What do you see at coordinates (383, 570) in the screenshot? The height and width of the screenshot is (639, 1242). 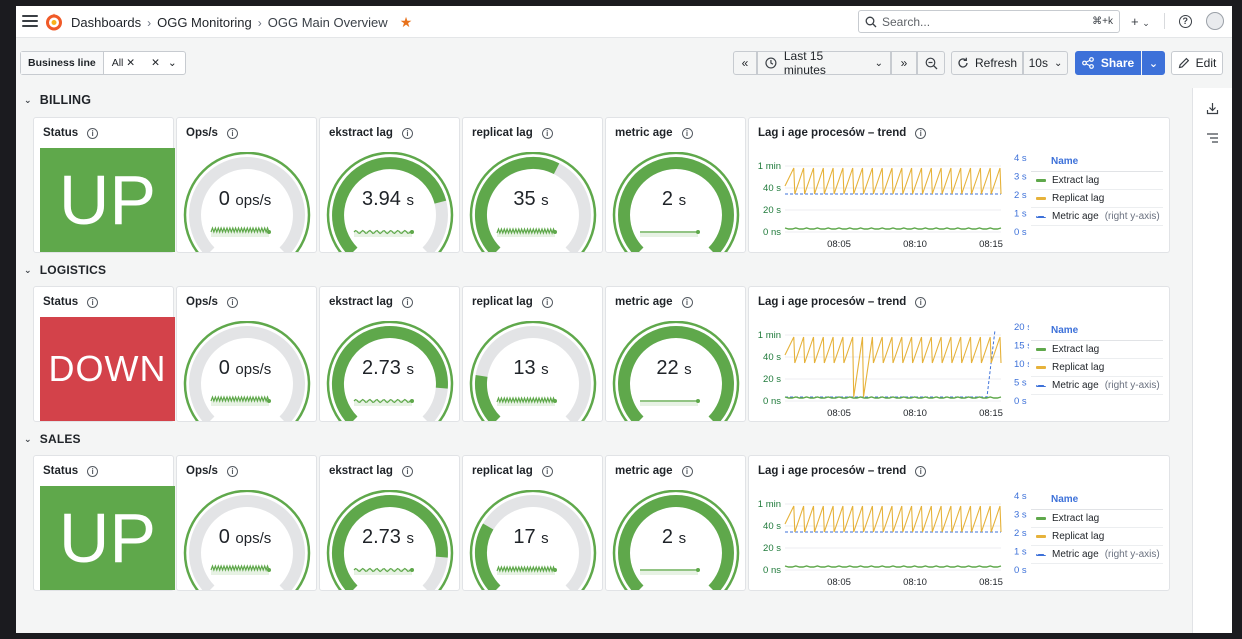 I see `sparkline` at bounding box center [383, 570].